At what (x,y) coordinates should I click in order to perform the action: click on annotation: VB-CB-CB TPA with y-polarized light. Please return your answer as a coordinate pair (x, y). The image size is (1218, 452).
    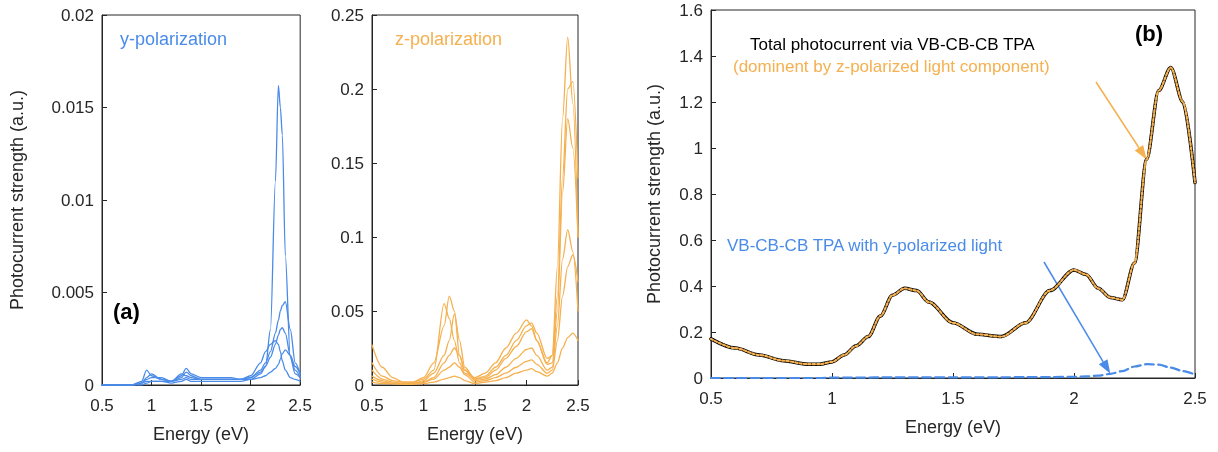
    Looking at the image, I should click on (865, 245).